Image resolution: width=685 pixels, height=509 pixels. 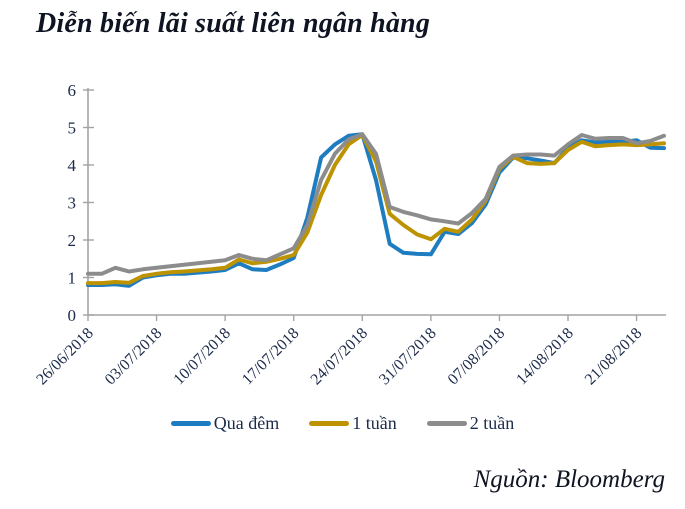 What do you see at coordinates (246, 423) in the screenshot?
I see `legend-label-overnight: Qua đêm` at bounding box center [246, 423].